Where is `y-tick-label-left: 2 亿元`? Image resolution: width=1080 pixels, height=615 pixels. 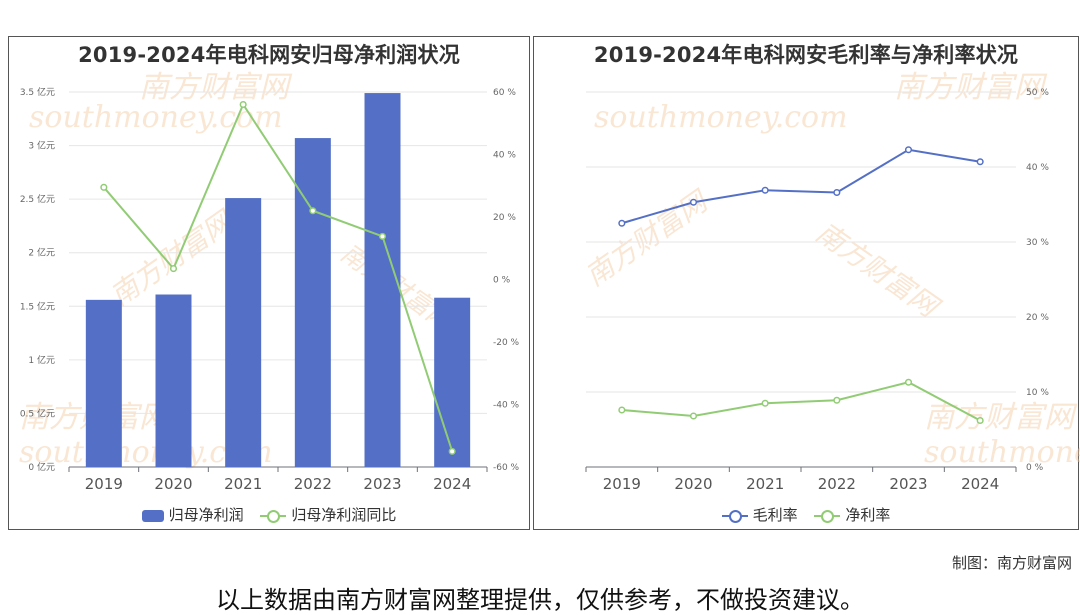 y-tick-label-left: 2 亿元 is located at coordinates (41, 253).